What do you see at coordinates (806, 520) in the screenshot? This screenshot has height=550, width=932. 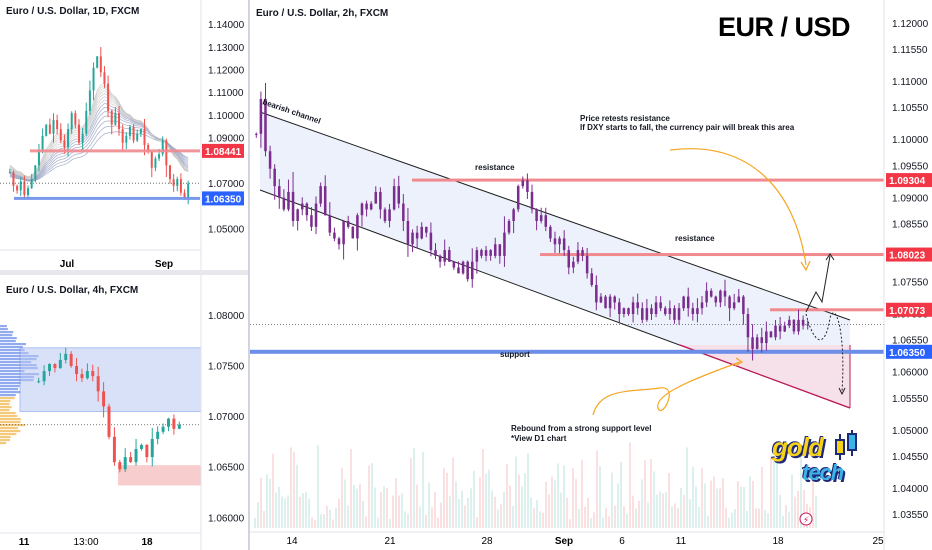 I see `event-lightning-glyph: ⚡` at bounding box center [806, 520].